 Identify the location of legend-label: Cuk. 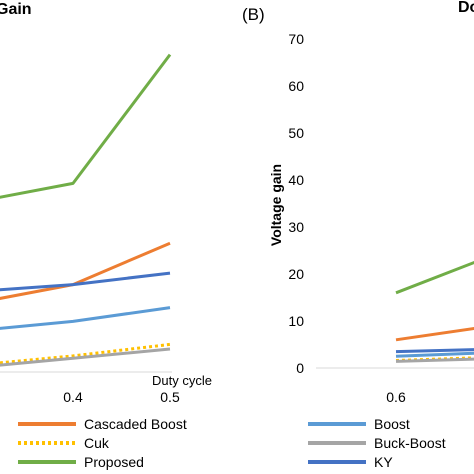
(97, 443).